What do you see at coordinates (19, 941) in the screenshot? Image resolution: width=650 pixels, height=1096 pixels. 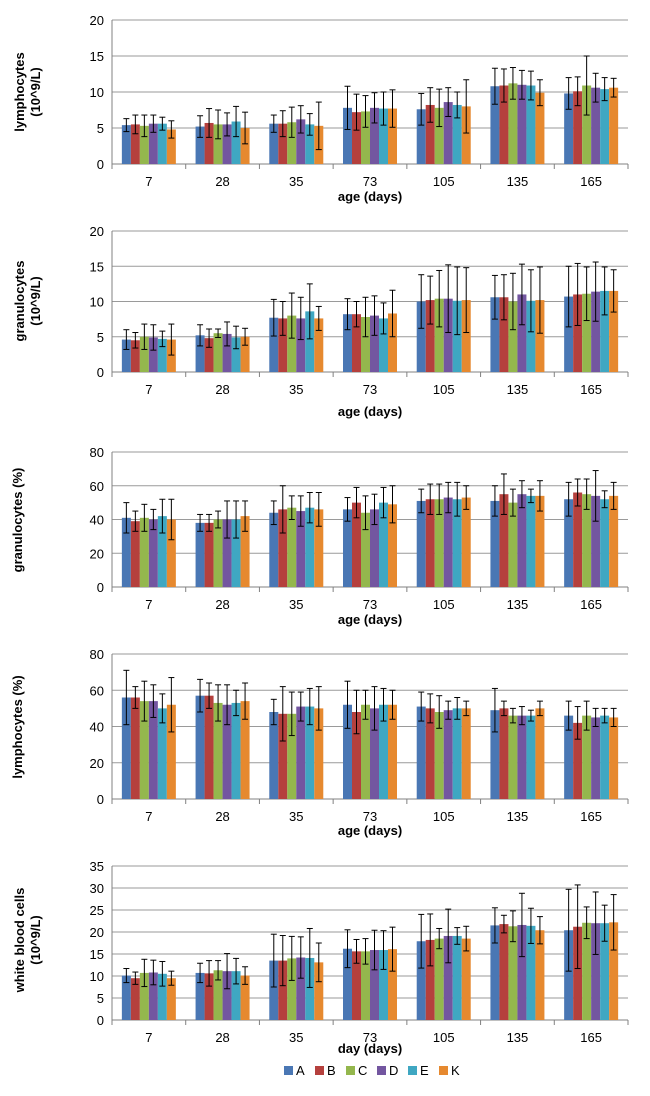 I see `y-axis-title-line: white blood cells` at bounding box center [19, 941].